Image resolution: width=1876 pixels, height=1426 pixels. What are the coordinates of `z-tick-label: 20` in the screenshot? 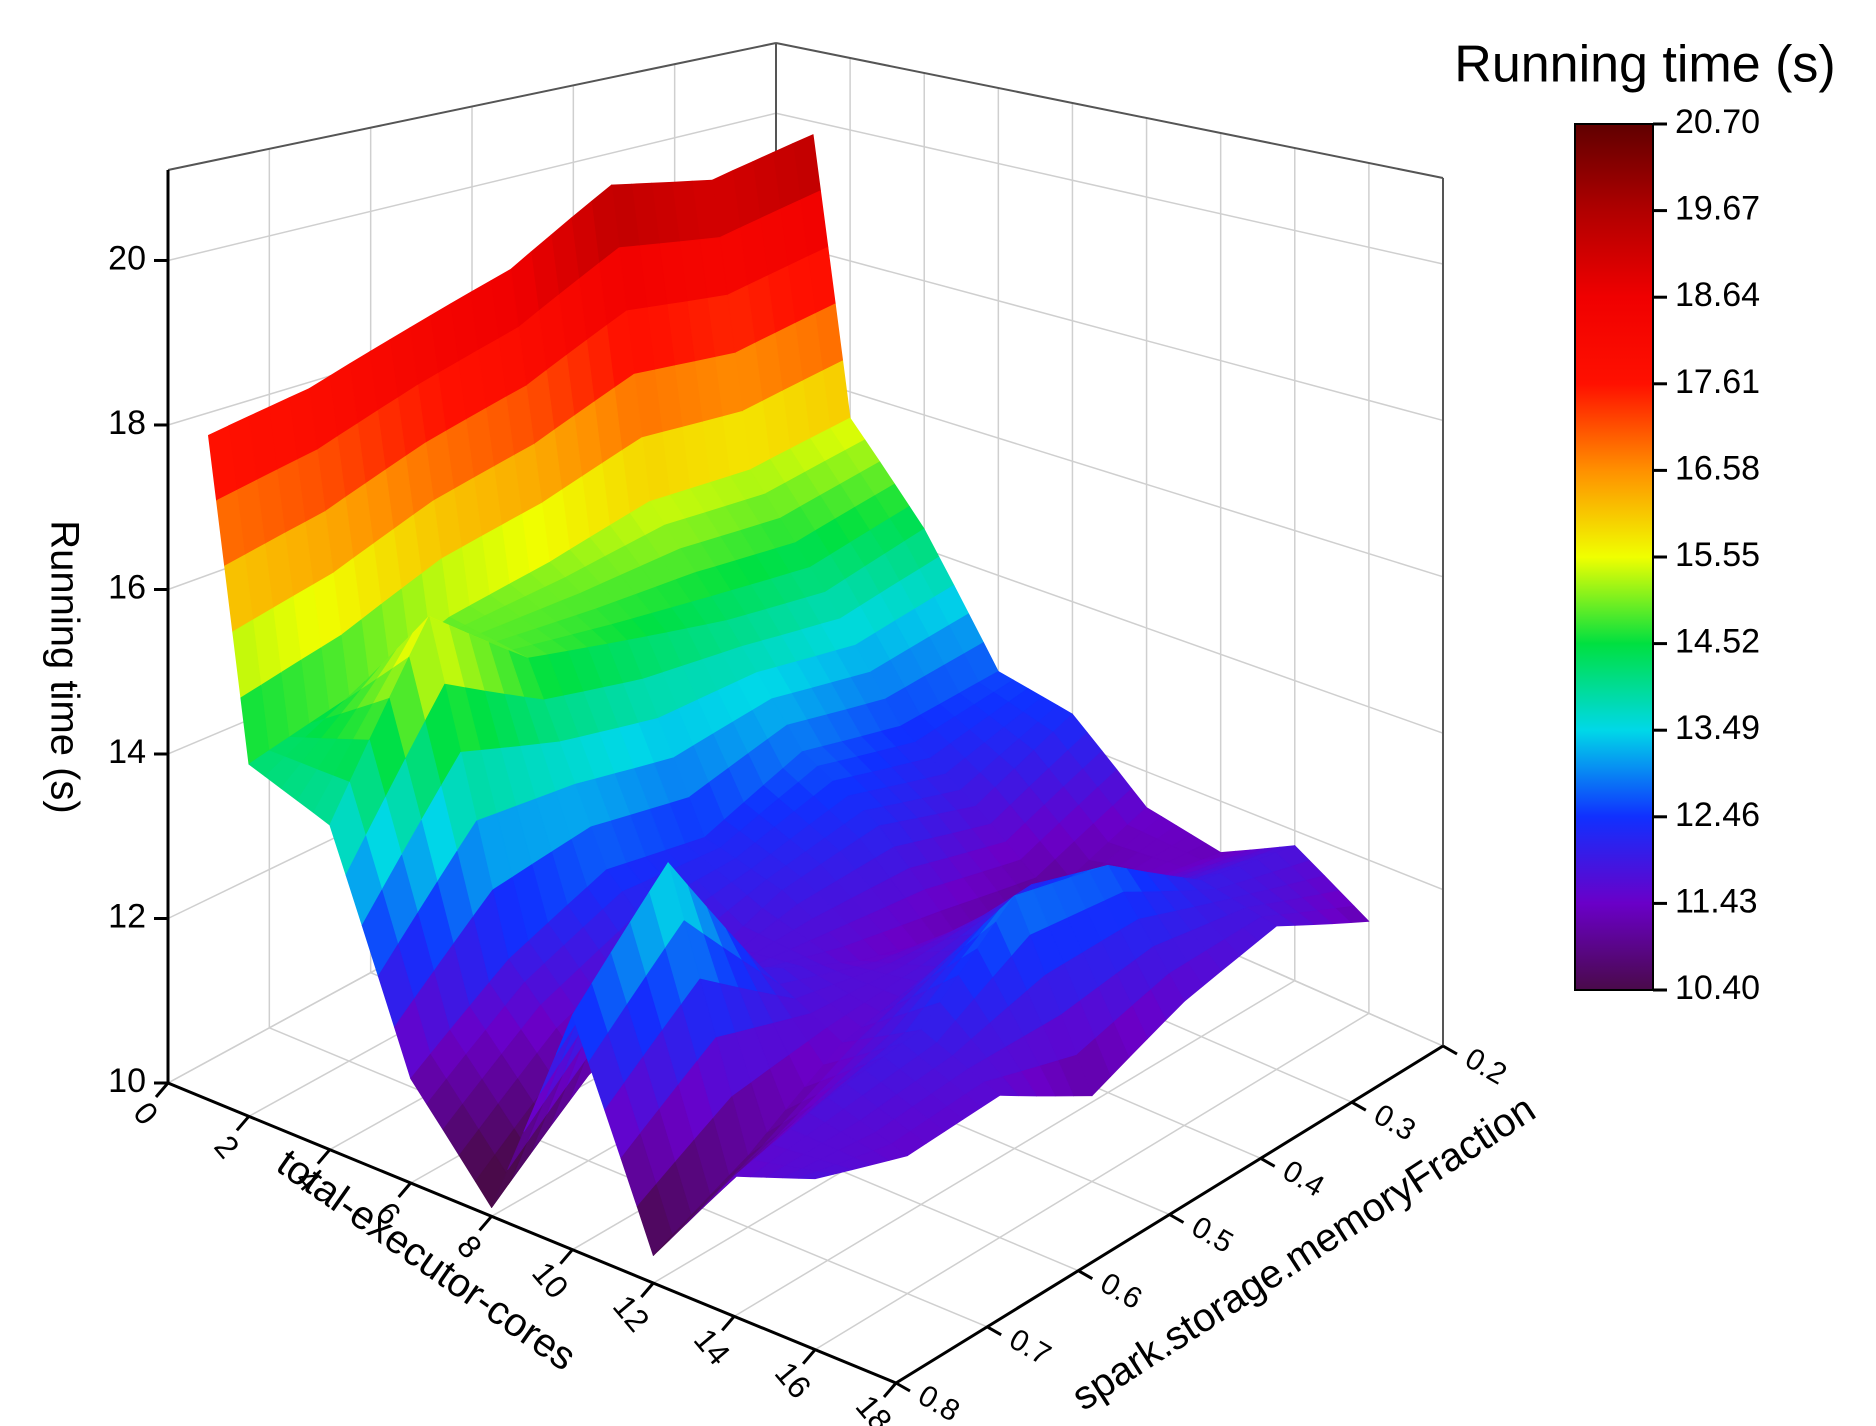 It's located at (127, 258).